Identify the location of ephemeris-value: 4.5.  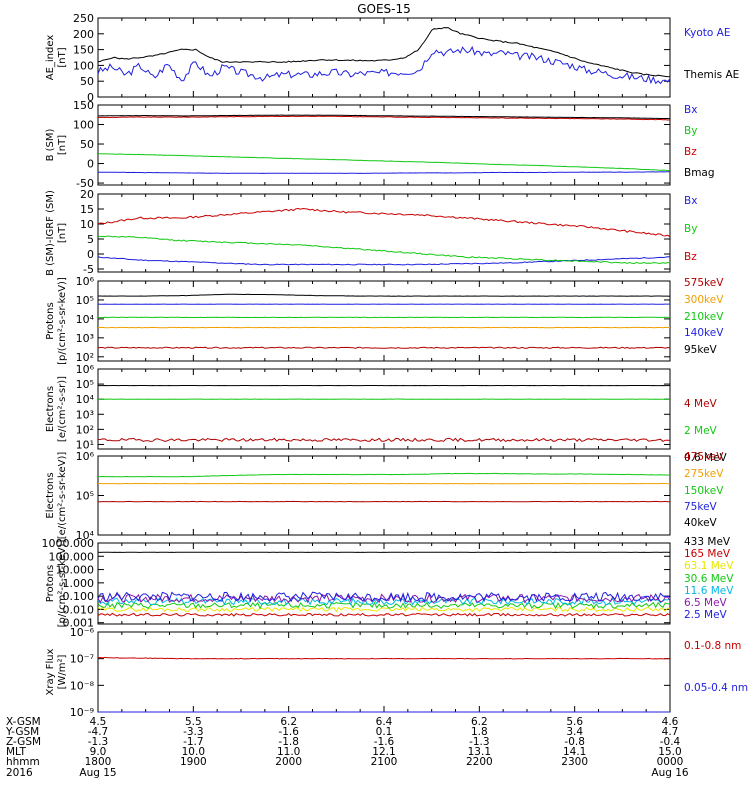
(98, 722).